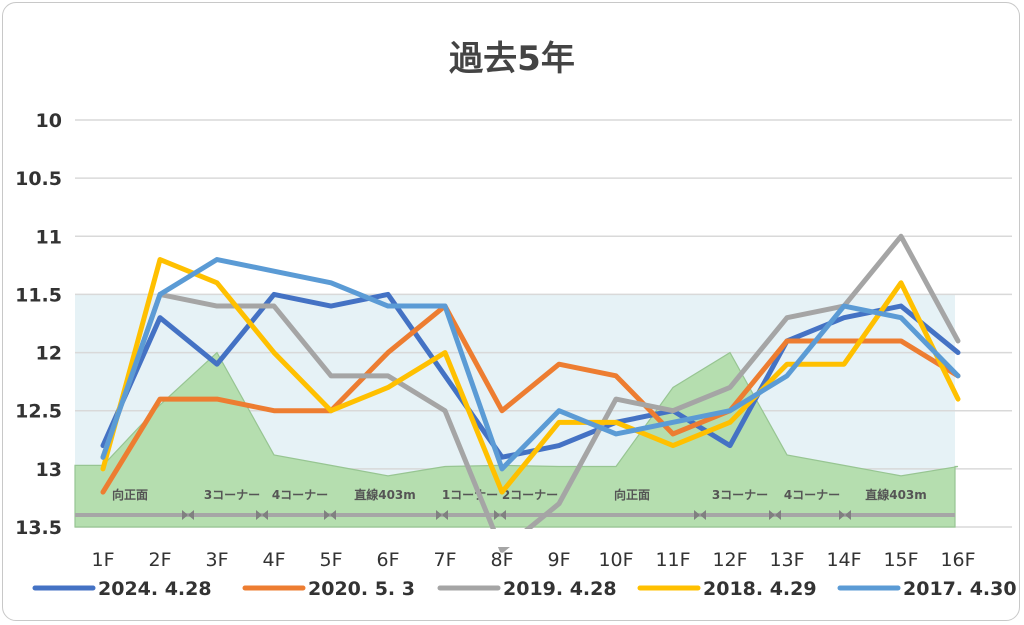 This screenshot has width=1024, height=625. Describe the element at coordinates (273, 560) in the screenshot. I see `x-tick-label: 4F` at that location.